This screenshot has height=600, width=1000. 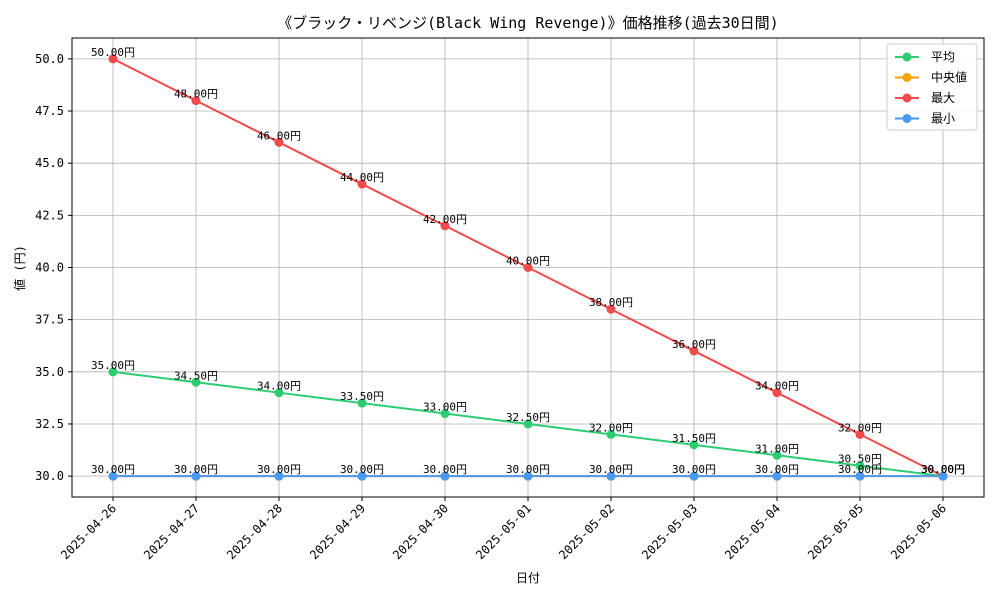 I want to click on legend-label: 平均, so click(x=943, y=57).